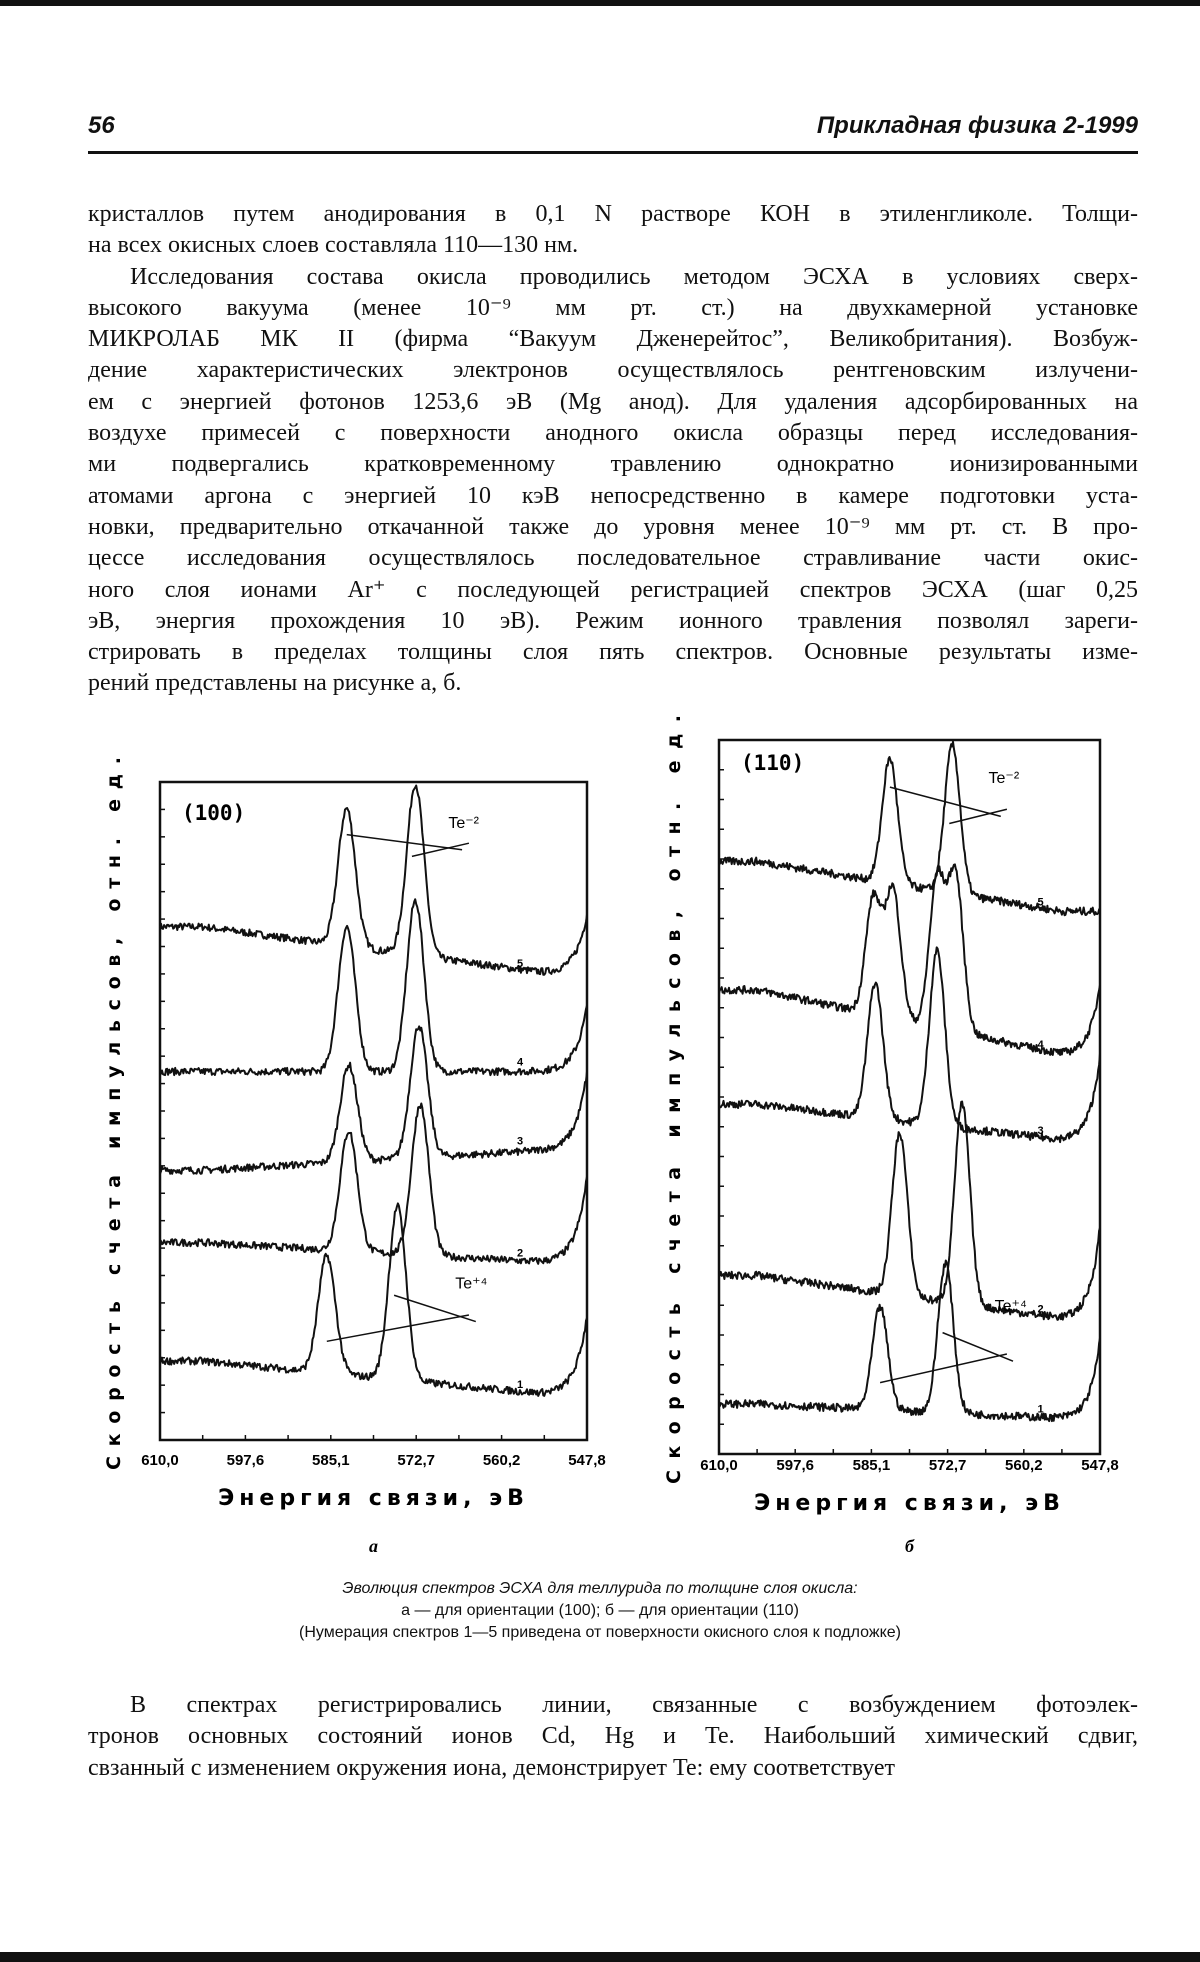 The height and width of the screenshot is (1962, 1200). Describe the element at coordinates (101, 125) in the screenshot. I see `page-number: 56` at that location.